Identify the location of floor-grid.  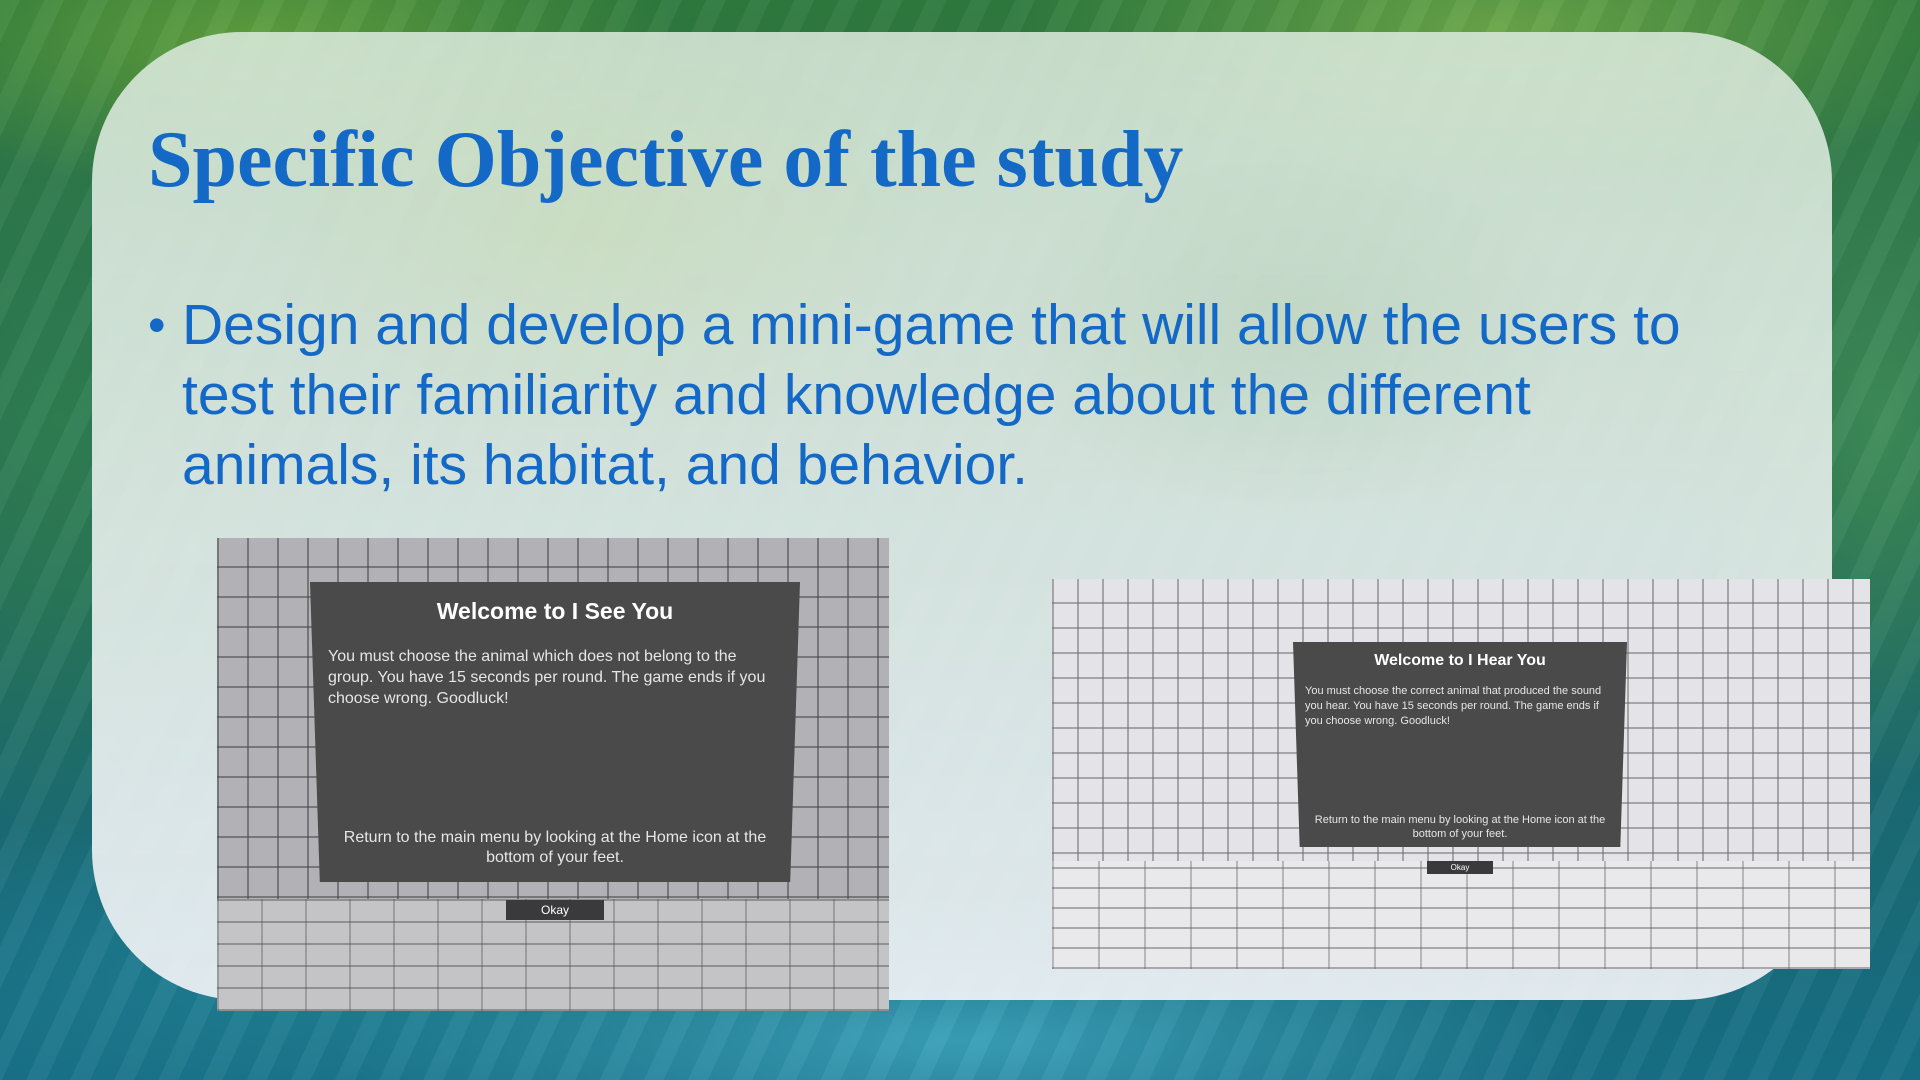
(1461, 915).